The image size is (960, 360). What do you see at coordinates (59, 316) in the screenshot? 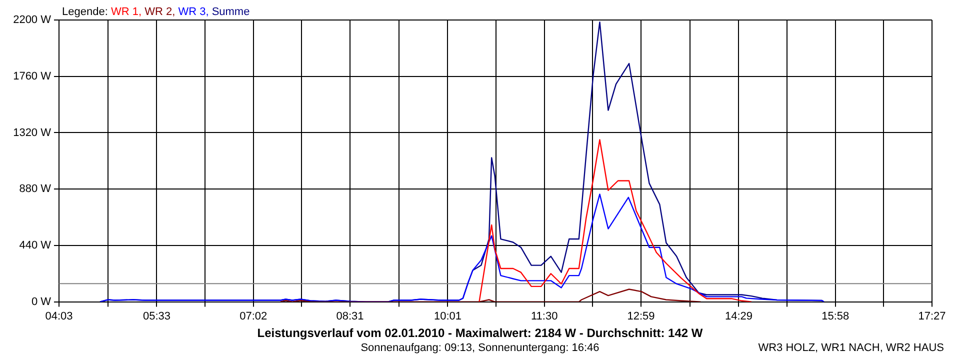
I see `x-tick-label: 04:03` at bounding box center [59, 316].